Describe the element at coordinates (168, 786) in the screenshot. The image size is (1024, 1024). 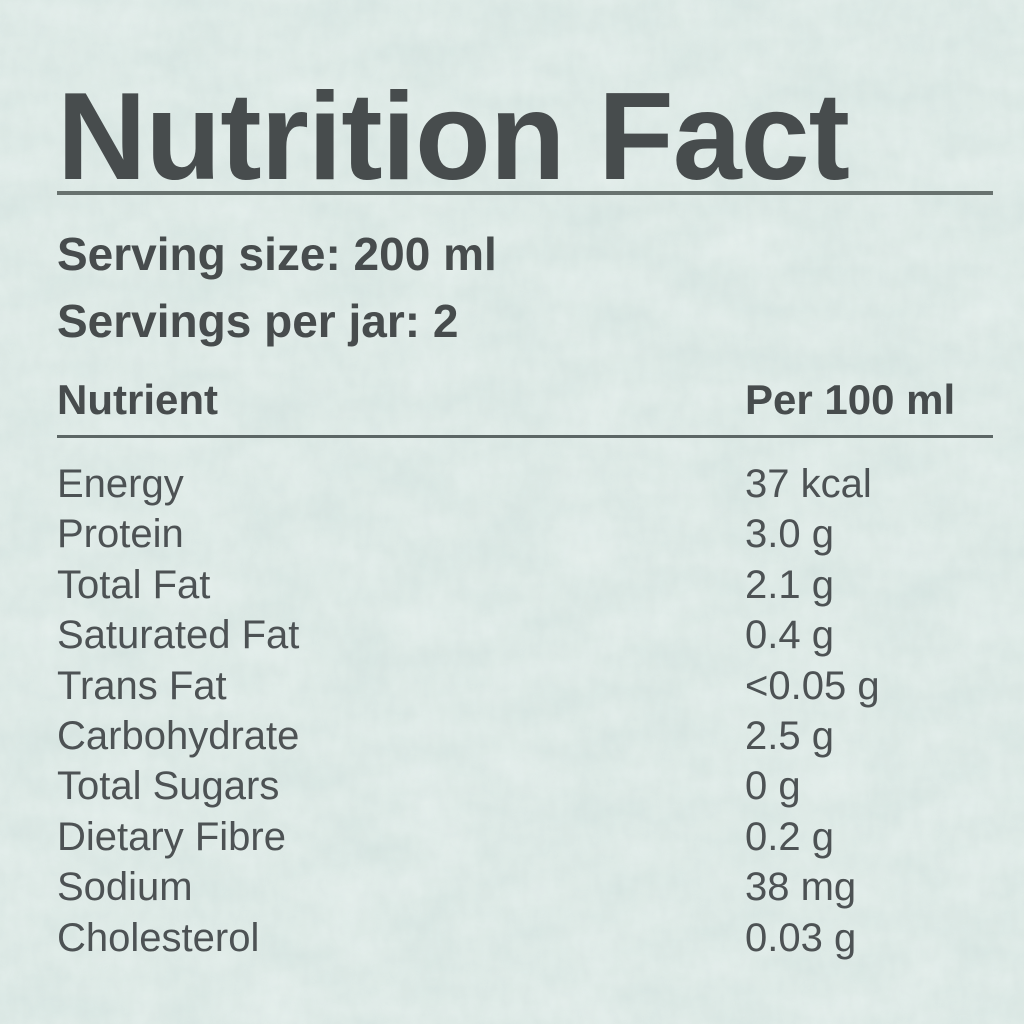
I see `nutrient-name: Total Sugars` at that location.